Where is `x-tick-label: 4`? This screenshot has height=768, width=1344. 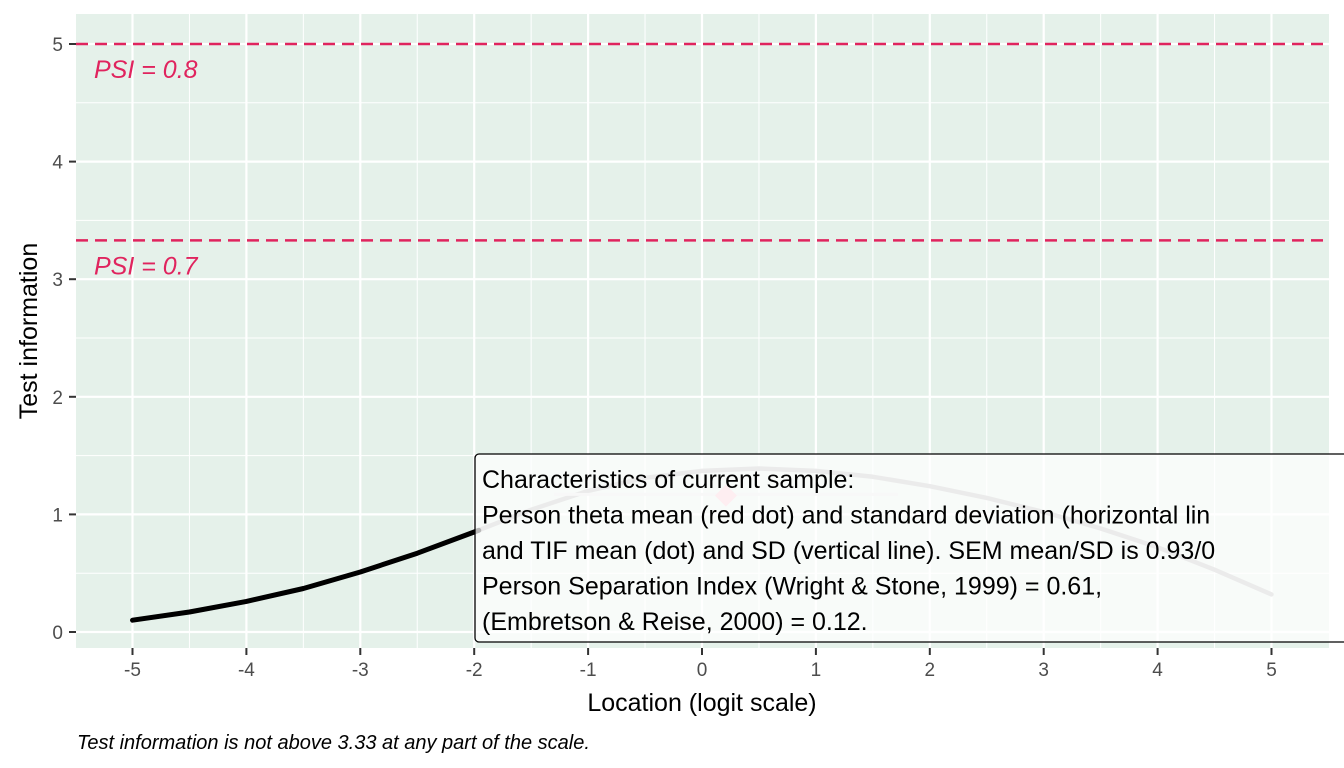 x-tick-label: 4 is located at coordinates (1157, 670).